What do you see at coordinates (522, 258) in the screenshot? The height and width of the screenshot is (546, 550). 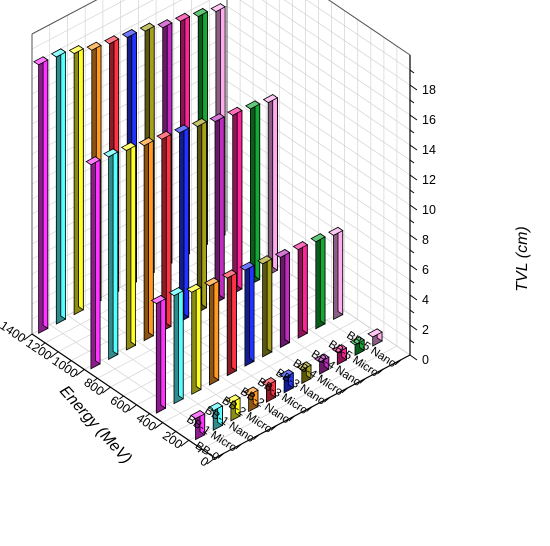 I see `z-axis-title: TVL (cm)` at bounding box center [522, 258].